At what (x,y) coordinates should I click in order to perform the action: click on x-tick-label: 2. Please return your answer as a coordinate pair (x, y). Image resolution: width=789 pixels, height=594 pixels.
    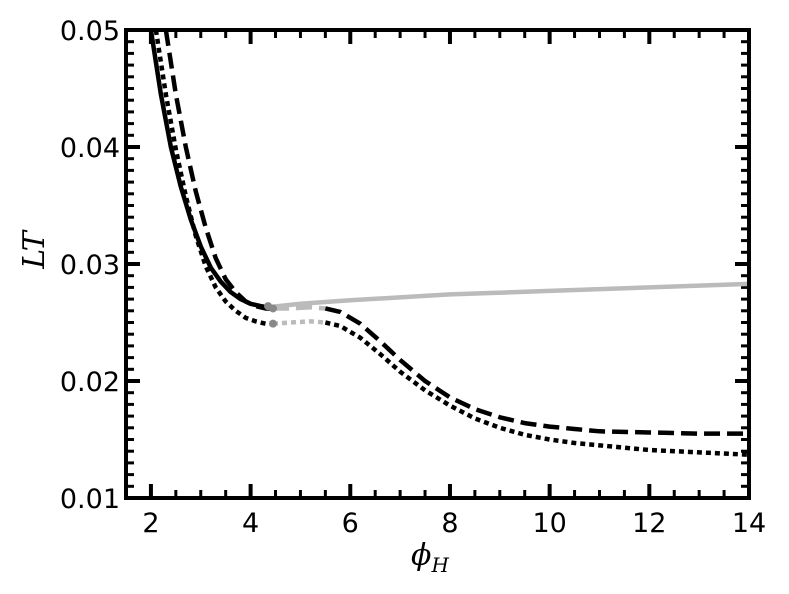
    Looking at the image, I should click on (150, 523).